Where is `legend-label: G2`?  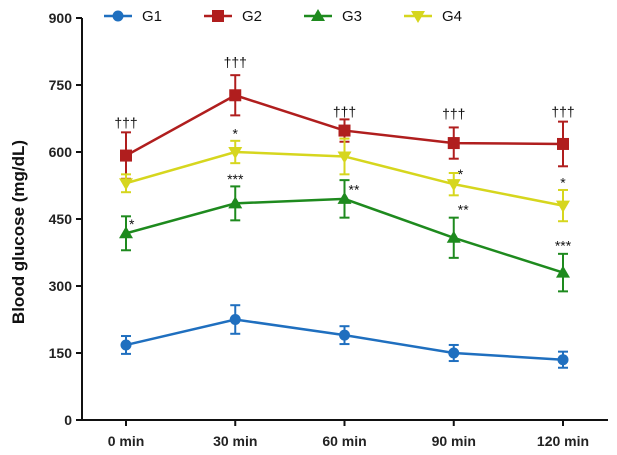 legend-label: G2 is located at coordinates (252, 16).